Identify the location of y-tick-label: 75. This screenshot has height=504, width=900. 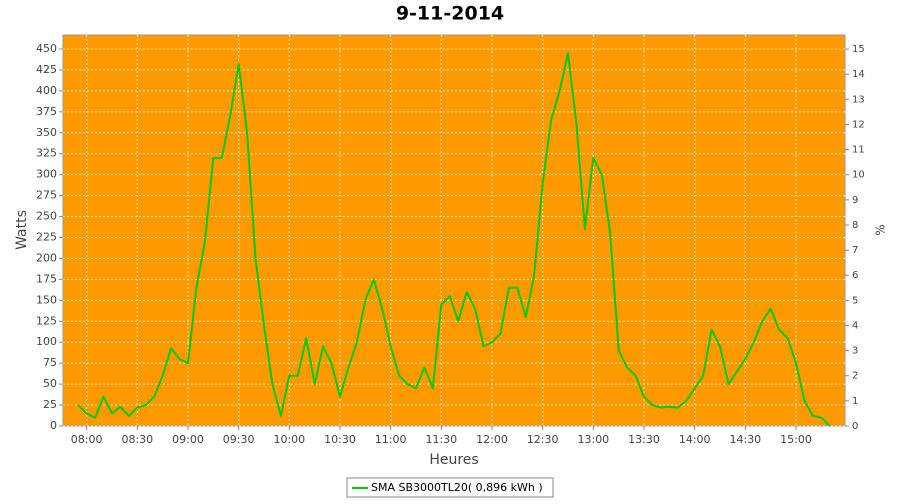
(50, 362).